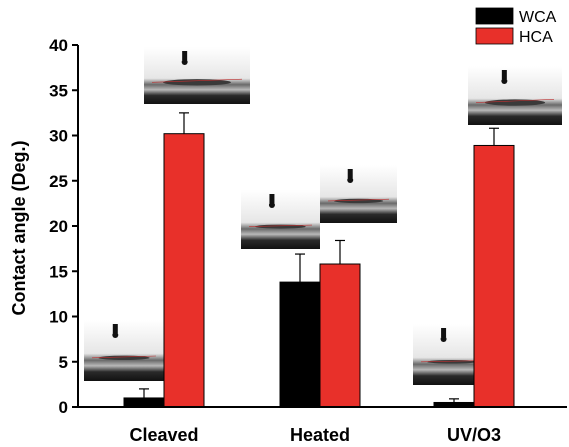  I want to click on y-tick-label: 30, so click(58, 136).